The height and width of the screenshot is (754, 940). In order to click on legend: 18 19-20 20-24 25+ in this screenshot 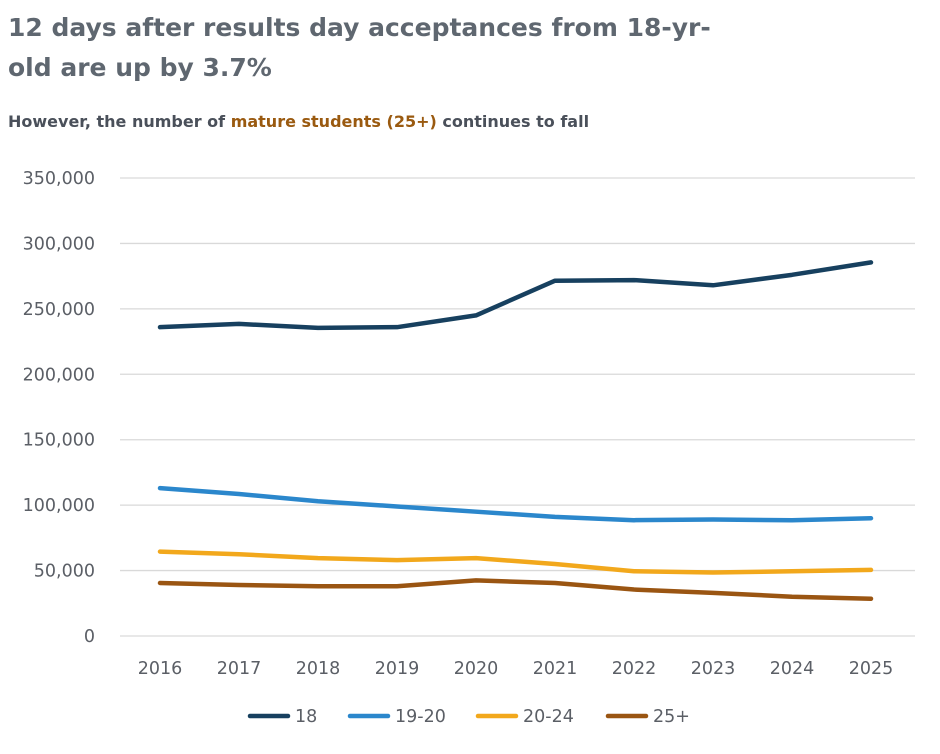, I will do `click(468, 717)`.